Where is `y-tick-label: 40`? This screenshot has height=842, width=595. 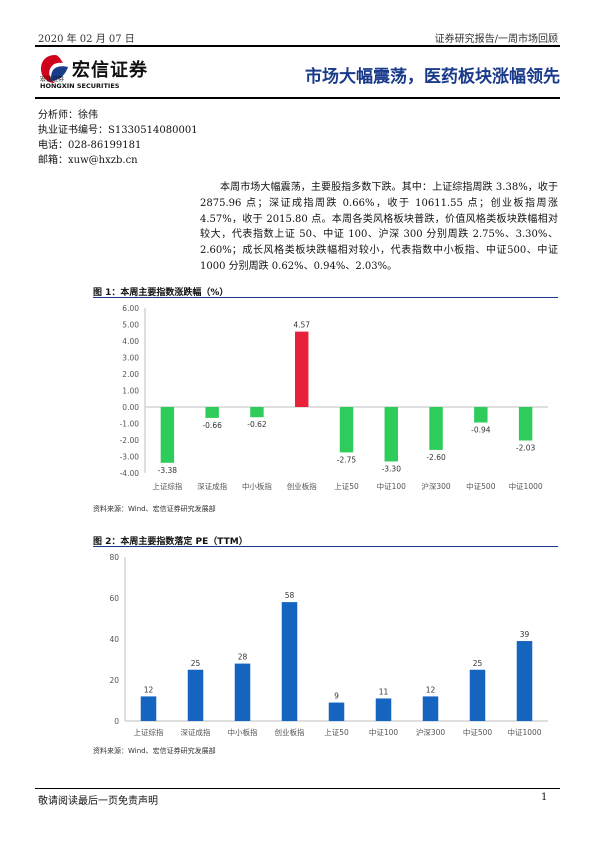 y-tick-label: 40 is located at coordinates (114, 639).